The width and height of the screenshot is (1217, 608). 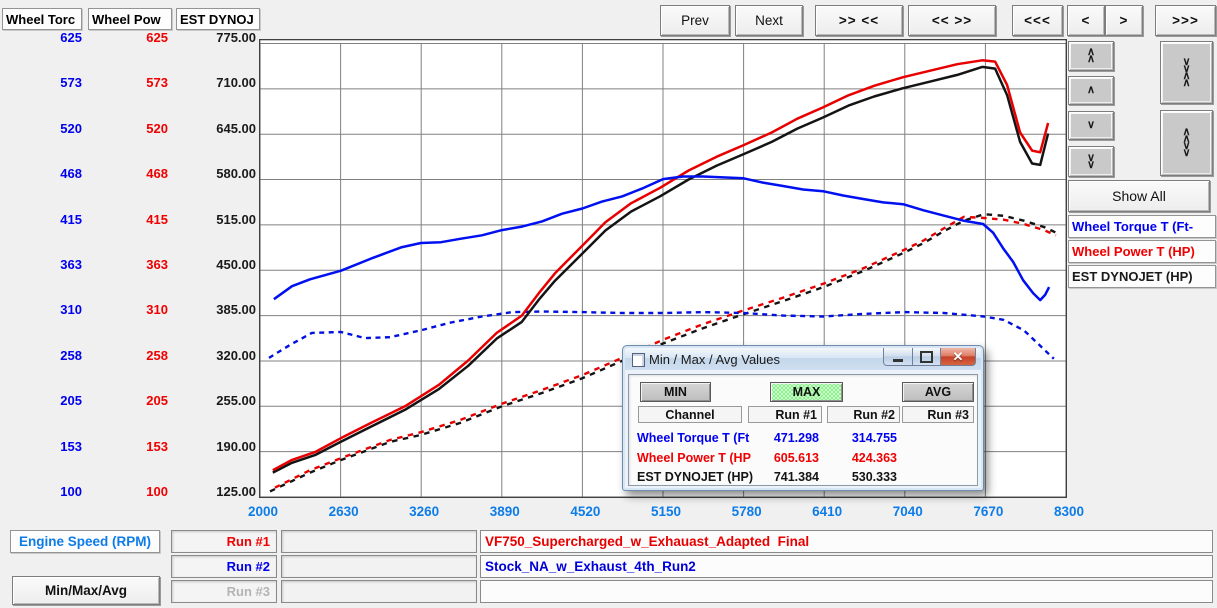 I want to click on run-name-field-2: Stock_NA_w_Exhaust_4th_Run2, so click(x=846, y=566).